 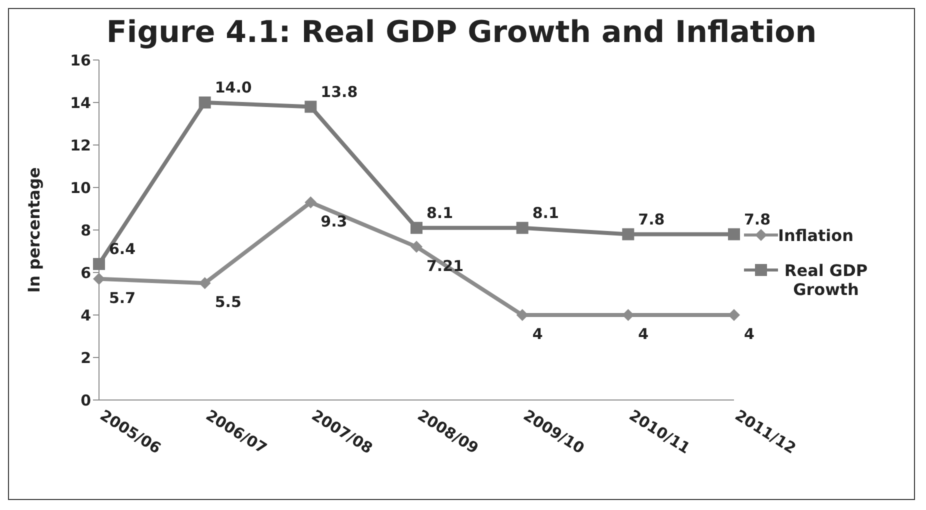 I want to click on y-tick-label: 14, so click(x=80, y=103).